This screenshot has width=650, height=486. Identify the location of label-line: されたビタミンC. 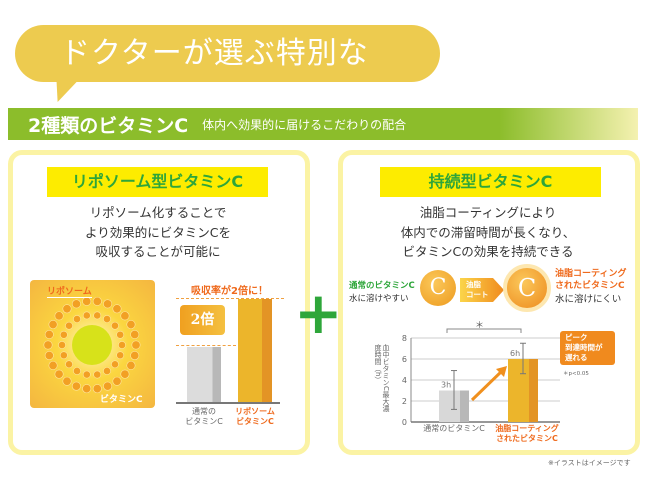
(527, 438).